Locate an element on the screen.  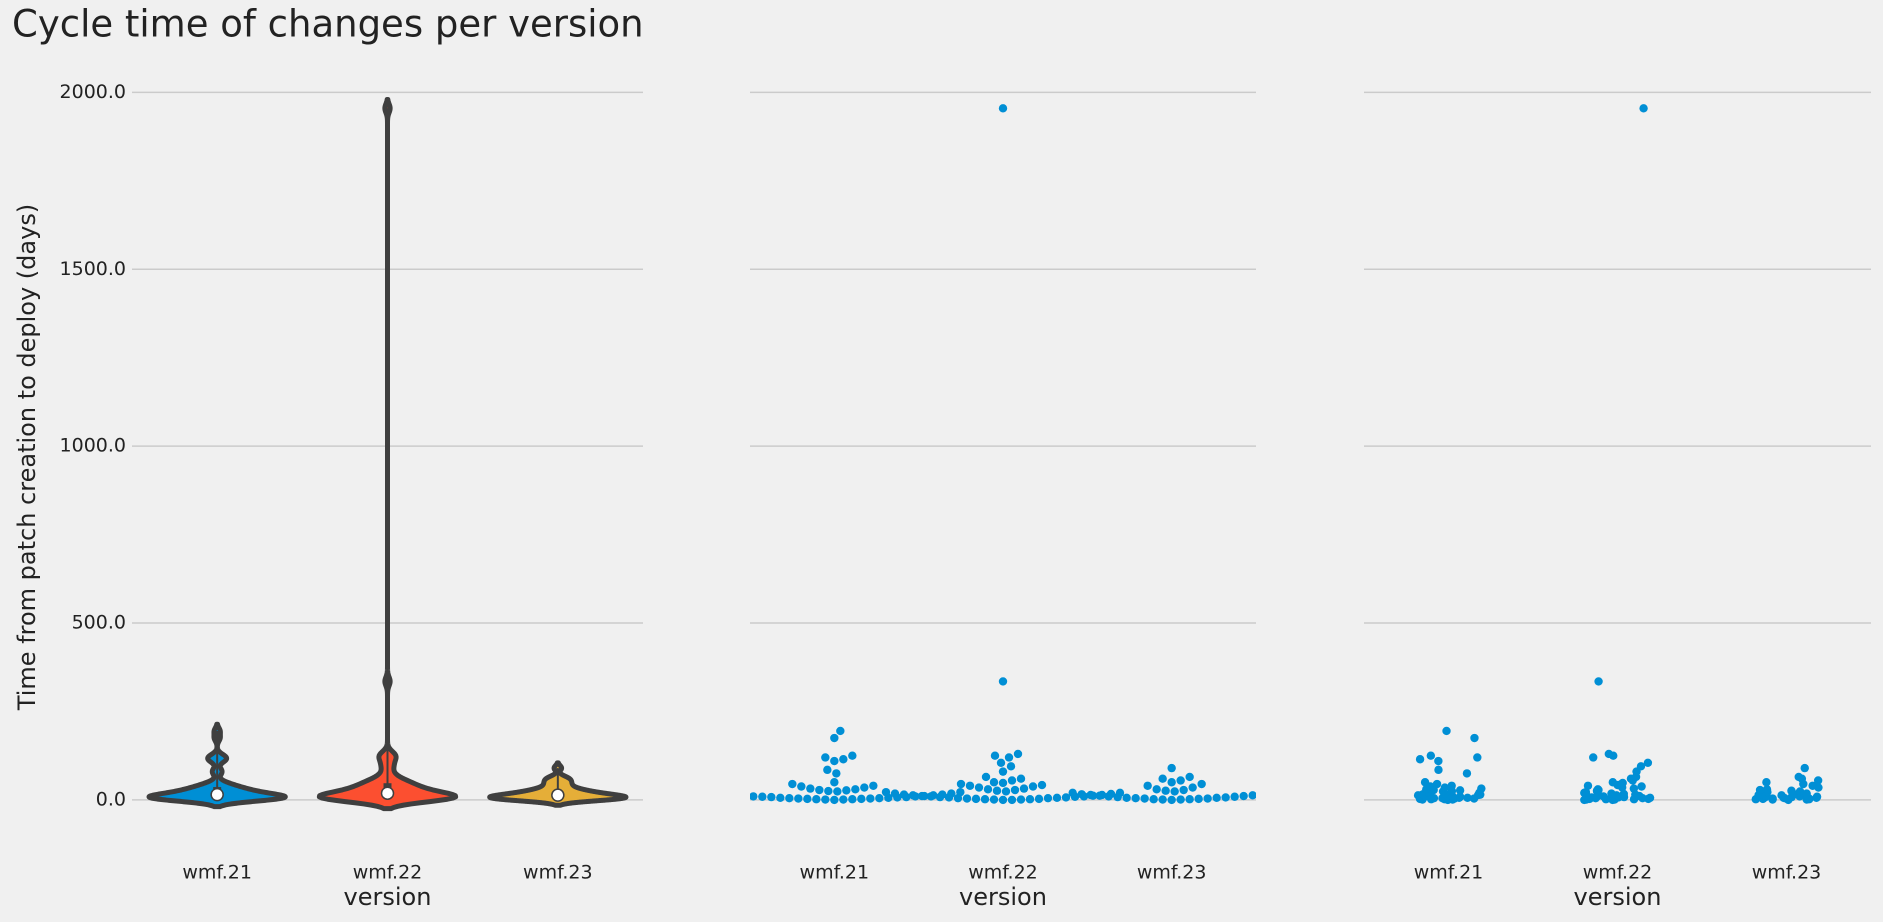
y-tick-label: 2000.0 is located at coordinates (93, 92).